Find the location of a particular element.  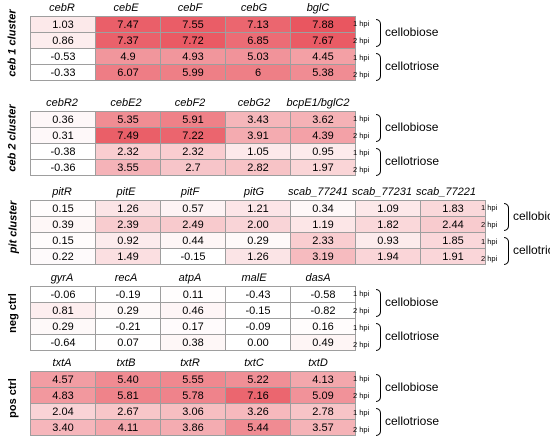

column-header: pitE is located at coordinates (126, 192).